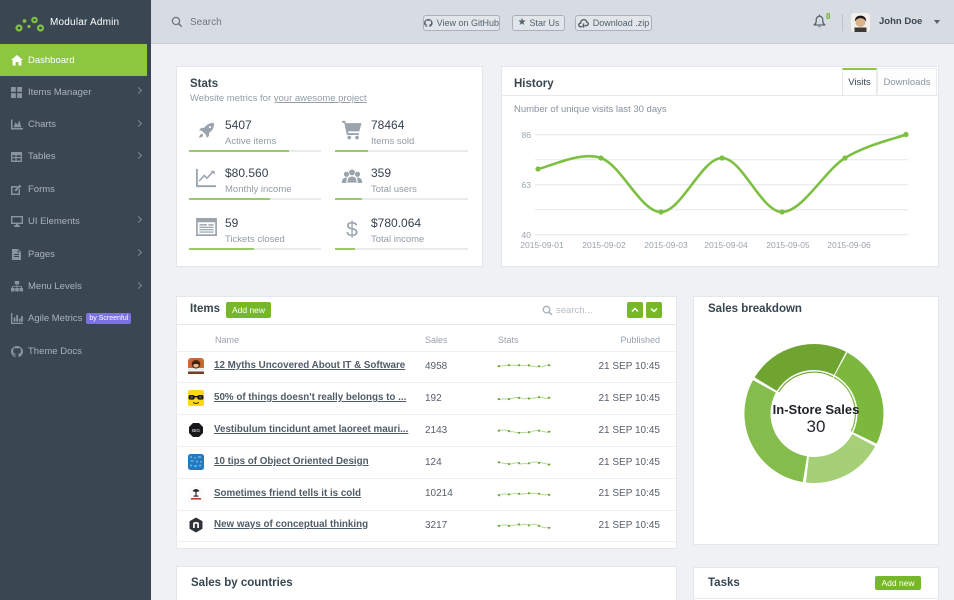 This screenshot has height=600, width=954. Describe the element at coordinates (788, 245) in the screenshot. I see `svg-text: 2015-09-05` at that location.